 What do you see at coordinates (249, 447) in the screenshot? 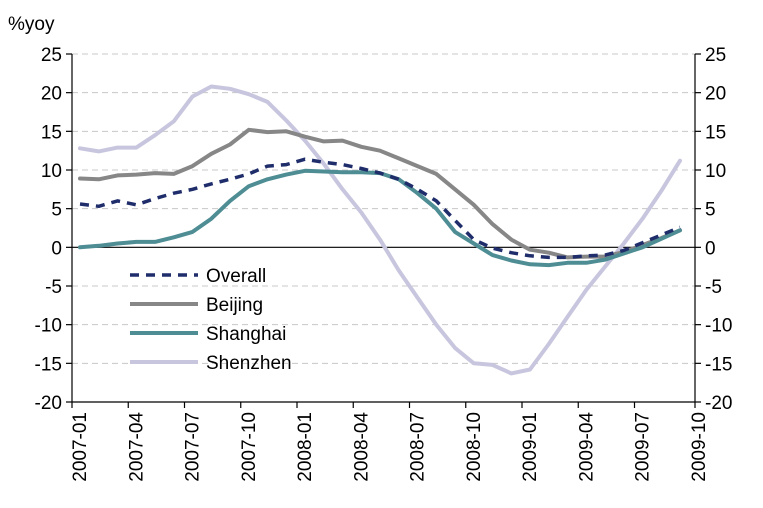
I see `x-tick-label: 2007-10` at bounding box center [249, 447].